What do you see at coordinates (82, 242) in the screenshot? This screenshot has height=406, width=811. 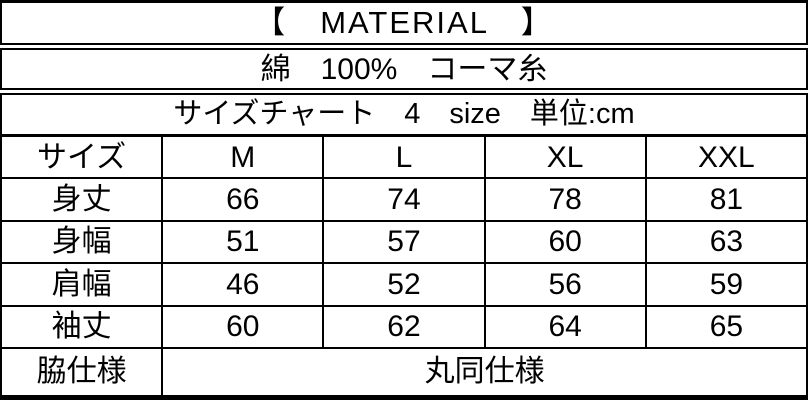 I see `row-label-body-width: 身幅` at bounding box center [82, 242].